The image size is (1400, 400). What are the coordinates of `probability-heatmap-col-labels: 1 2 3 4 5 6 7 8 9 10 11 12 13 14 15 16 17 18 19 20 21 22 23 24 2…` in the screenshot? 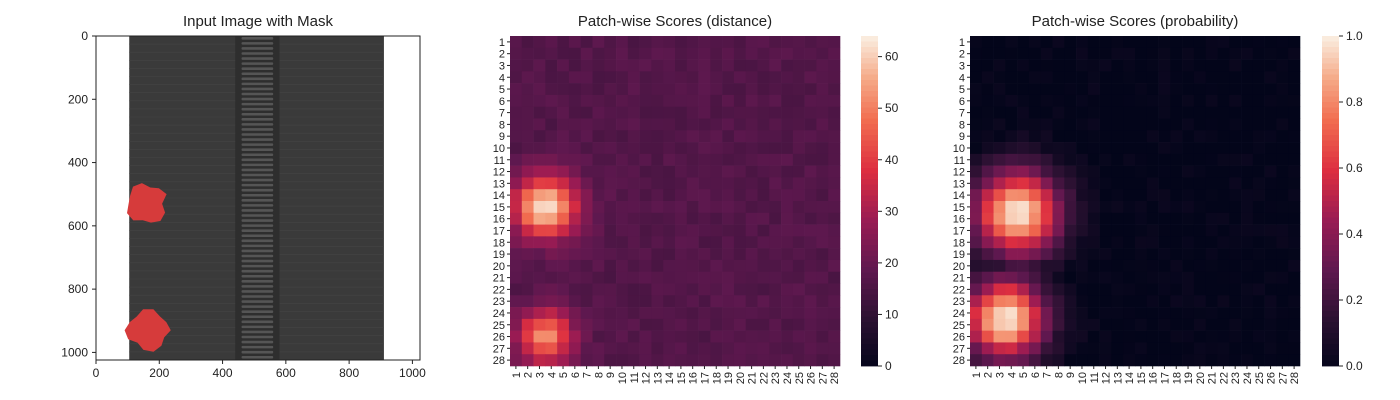 It's located at (1136, 375).